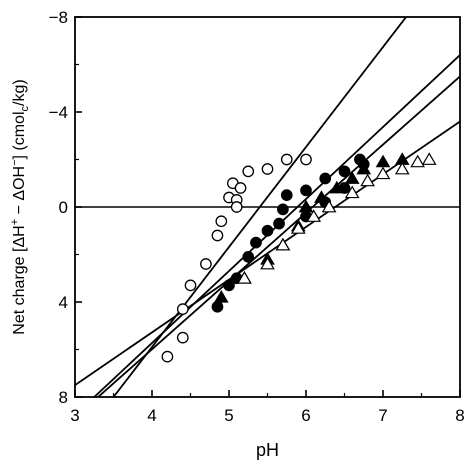  I want to click on y-title-sup1: +, so click(15, 222).